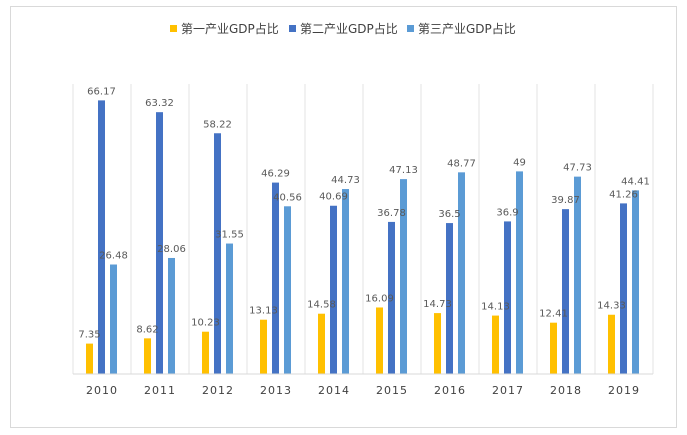  What do you see at coordinates (391, 213) in the screenshot?
I see `data-label-2015-series-2: 36.78` at bounding box center [391, 213].